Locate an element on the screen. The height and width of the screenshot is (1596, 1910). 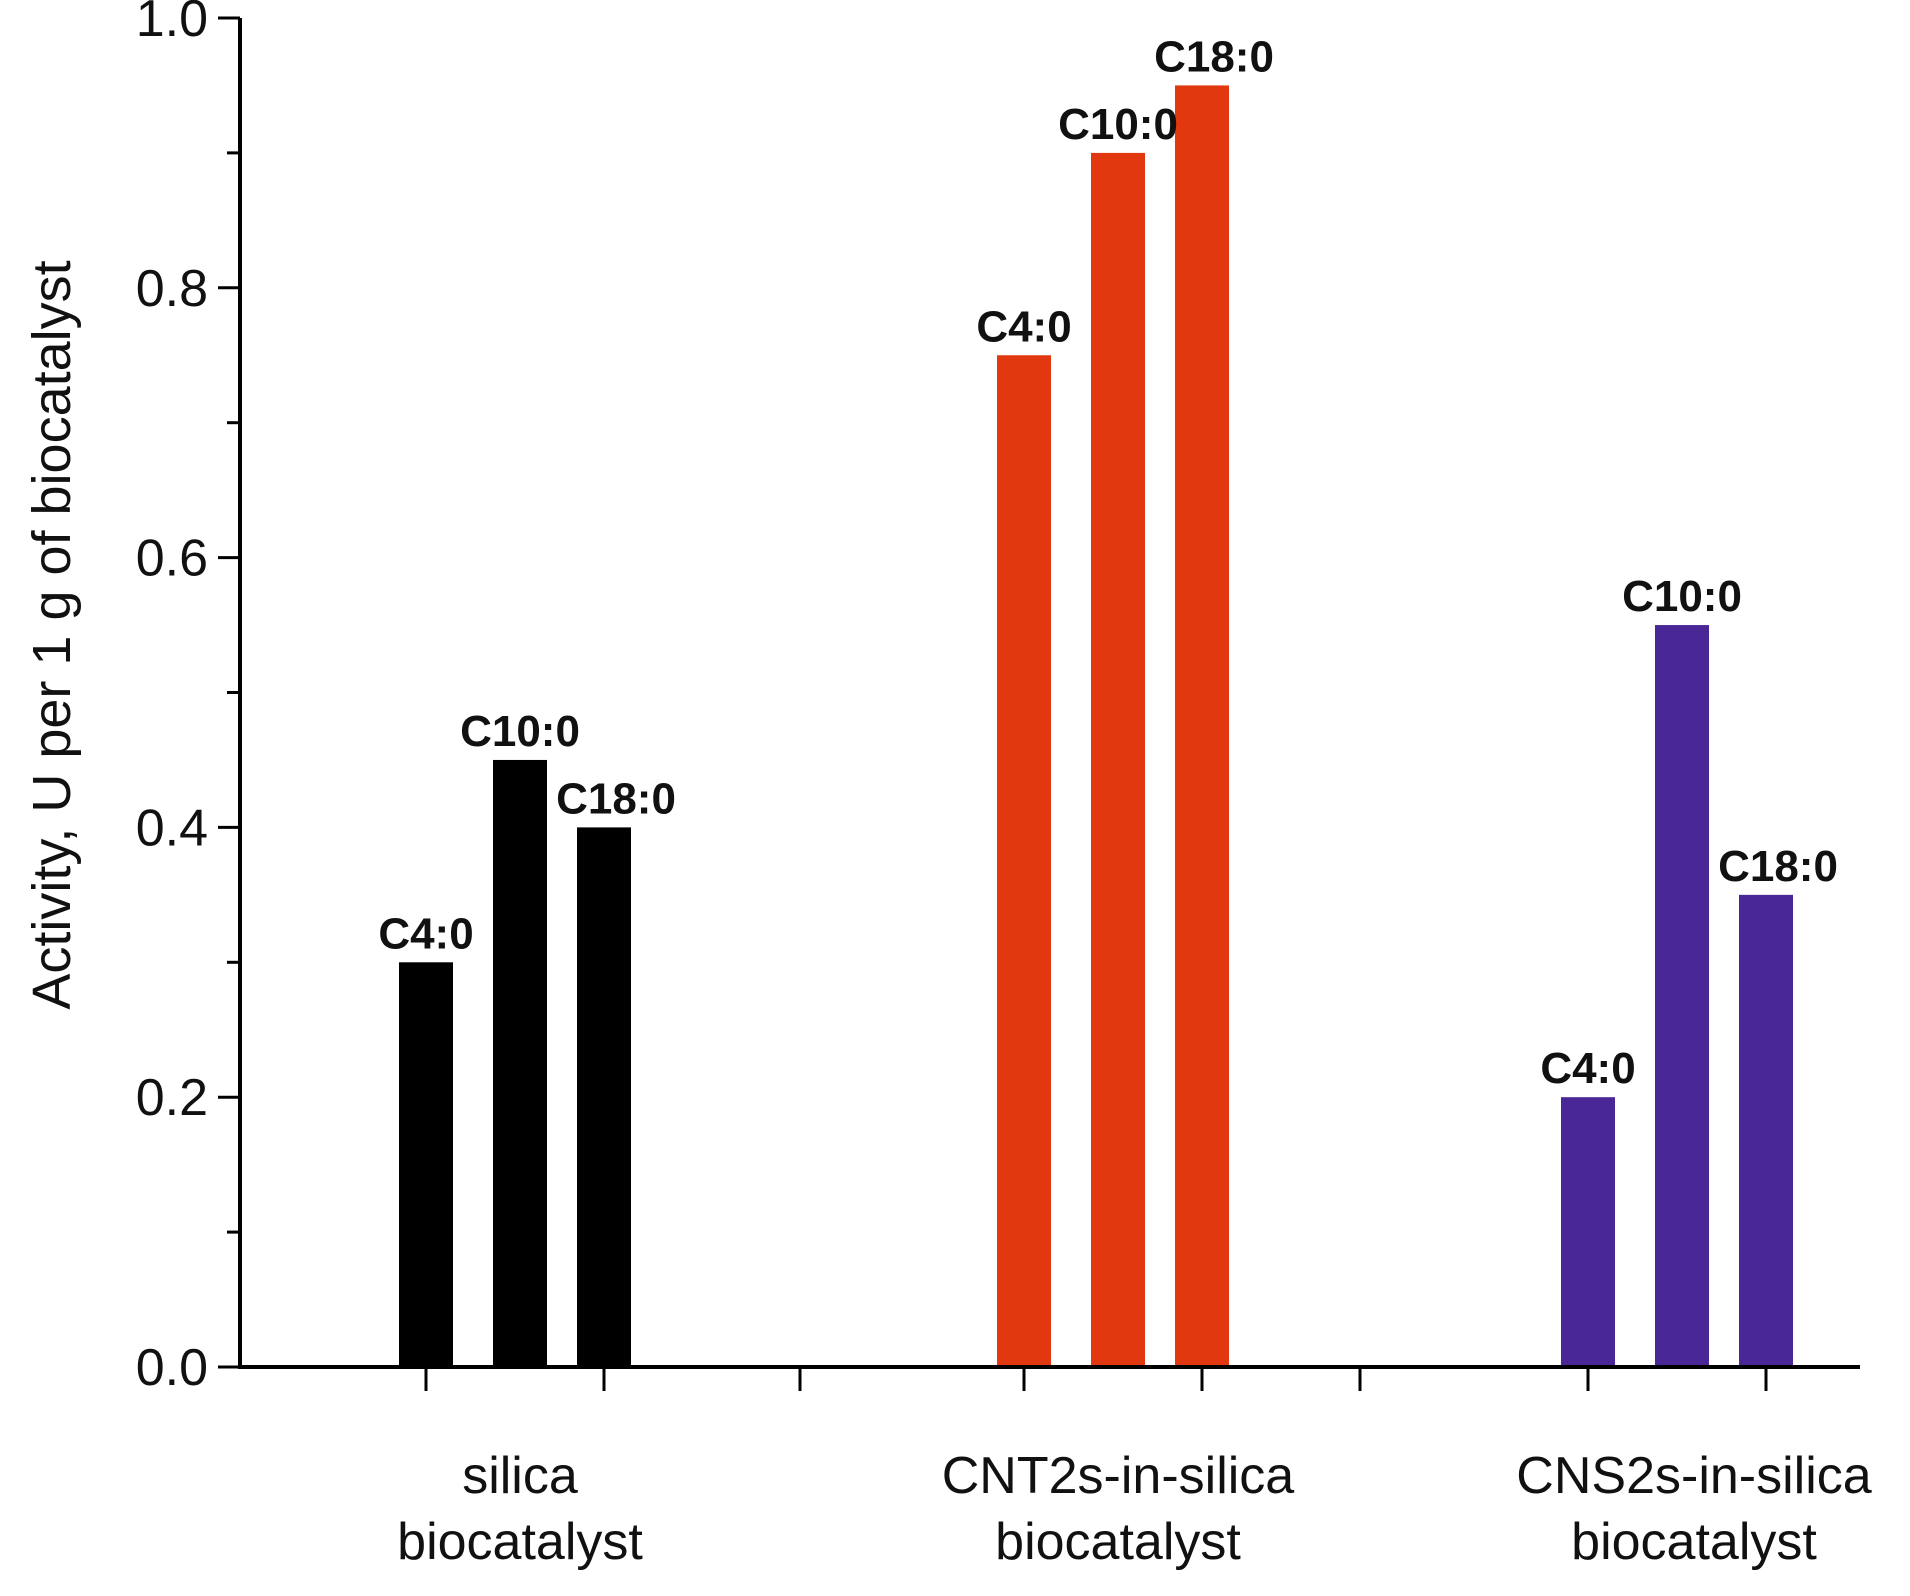
category-label: CNT2s-in-silica is located at coordinates (1118, 1476).